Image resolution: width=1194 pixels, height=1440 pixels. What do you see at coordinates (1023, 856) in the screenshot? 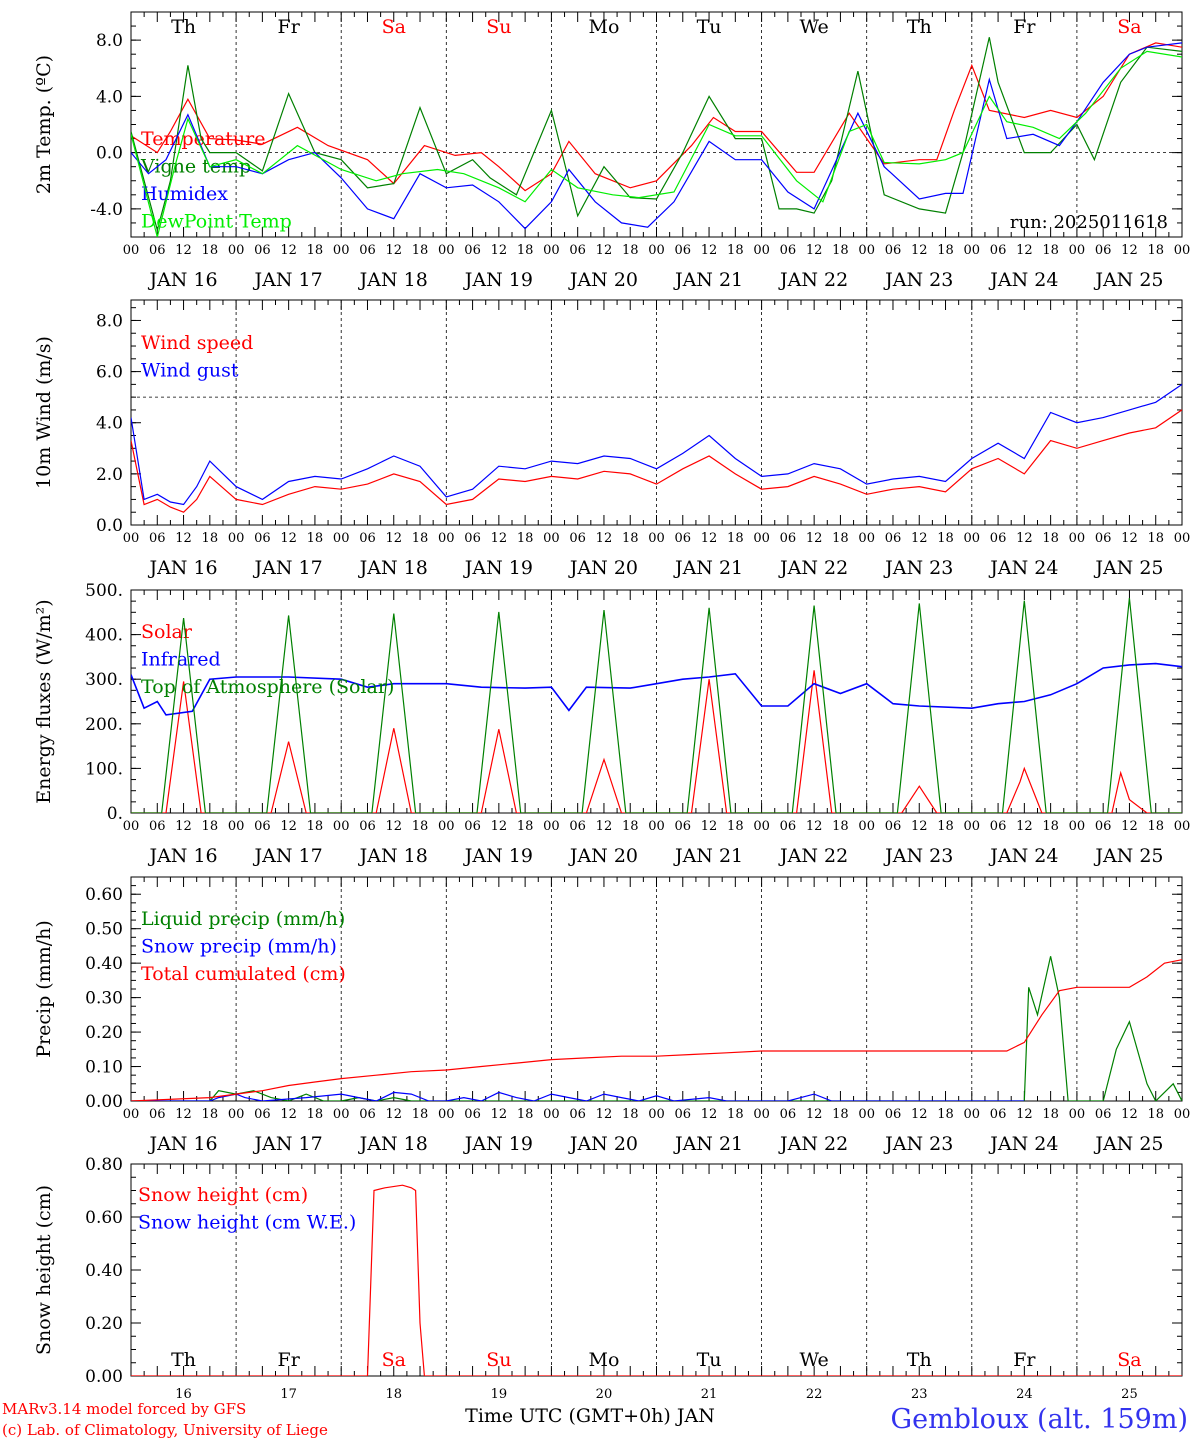
I see `x-date-label: JAN 24` at bounding box center [1023, 856].